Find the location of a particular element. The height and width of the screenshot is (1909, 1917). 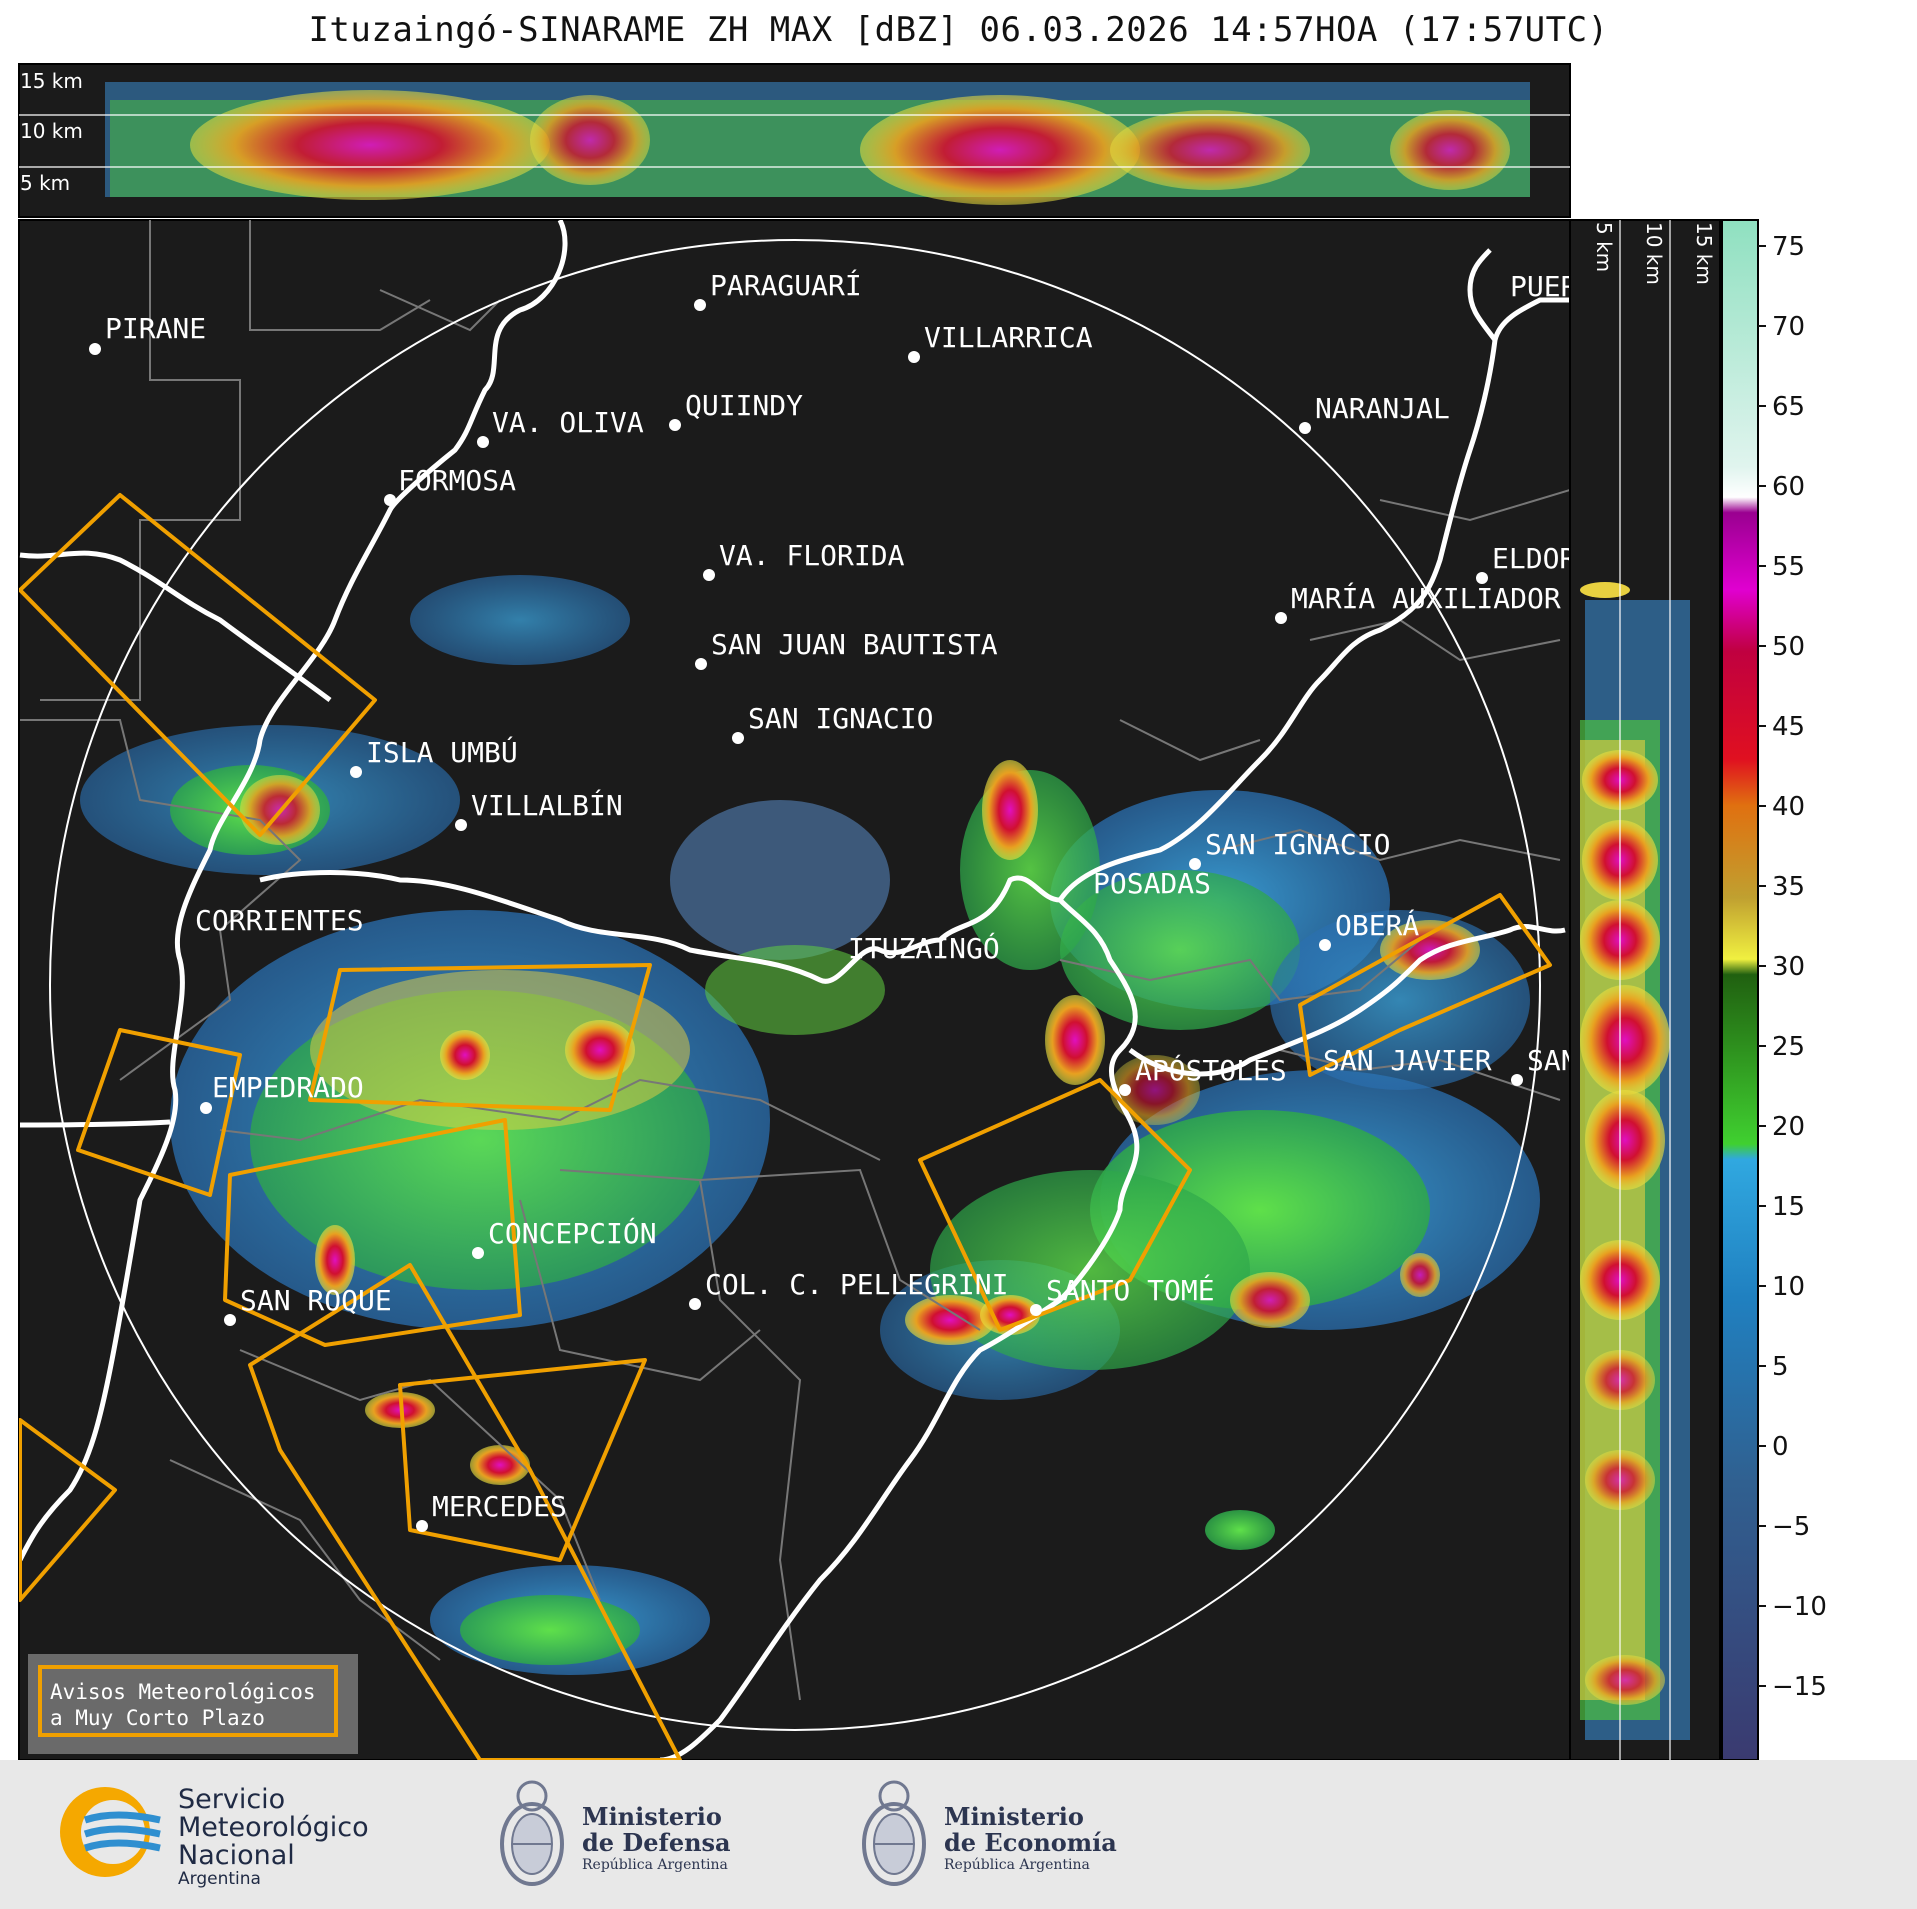

colorbar-tick-label: 60 is located at coordinates (1788, 487).